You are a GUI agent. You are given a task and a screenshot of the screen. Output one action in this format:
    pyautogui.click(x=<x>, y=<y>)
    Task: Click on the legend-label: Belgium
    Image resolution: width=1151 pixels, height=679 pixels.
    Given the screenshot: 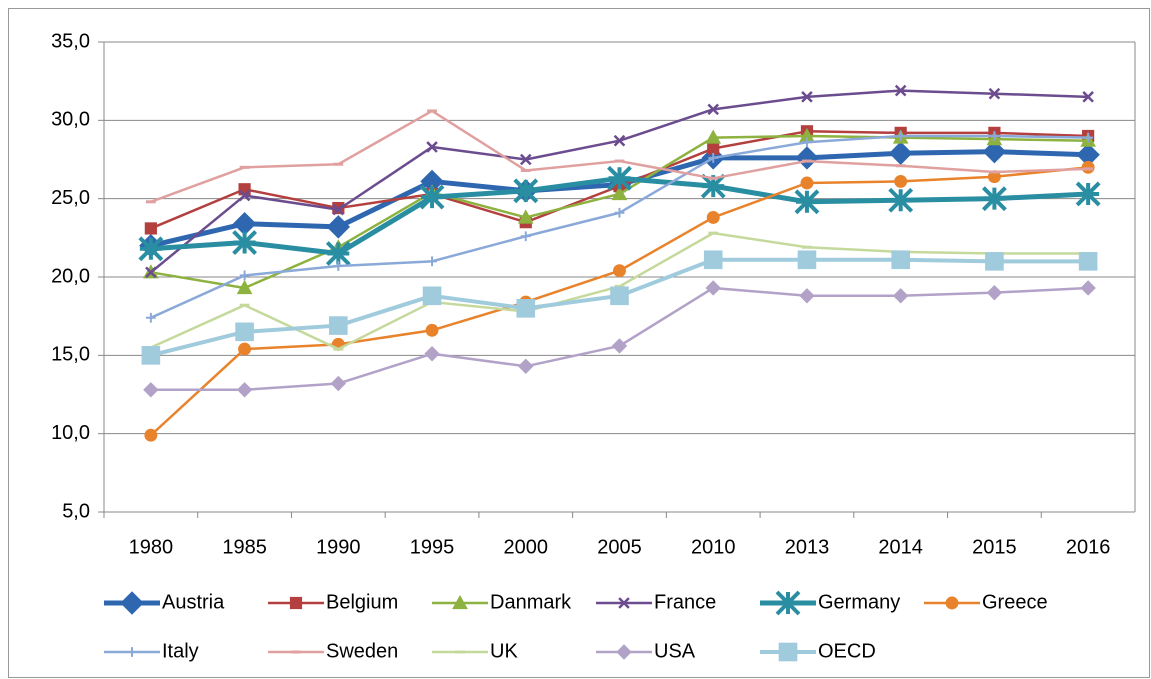 What is the action you would take?
    pyautogui.click(x=362, y=602)
    